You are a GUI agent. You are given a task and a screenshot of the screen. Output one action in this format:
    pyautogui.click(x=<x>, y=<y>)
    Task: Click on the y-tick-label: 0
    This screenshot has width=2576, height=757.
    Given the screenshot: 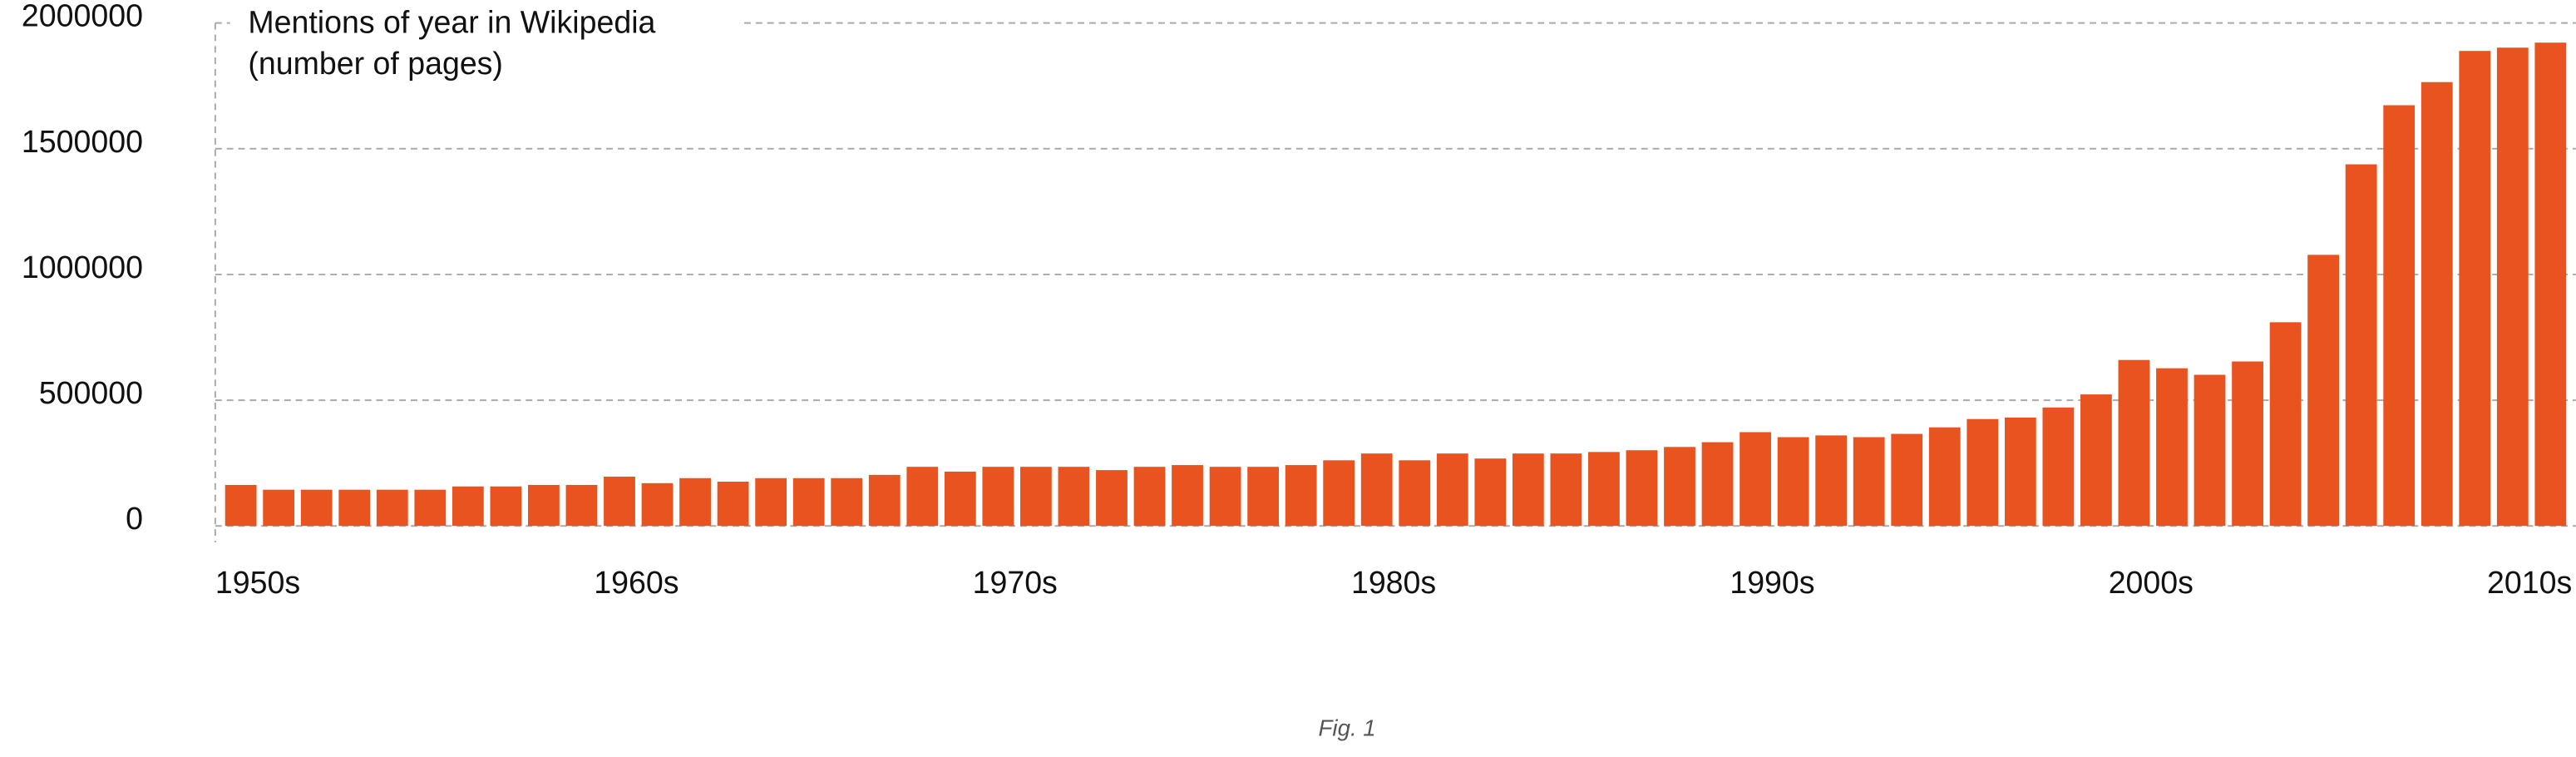 What is the action you would take?
    pyautogui.click(x=134, y=519)
    